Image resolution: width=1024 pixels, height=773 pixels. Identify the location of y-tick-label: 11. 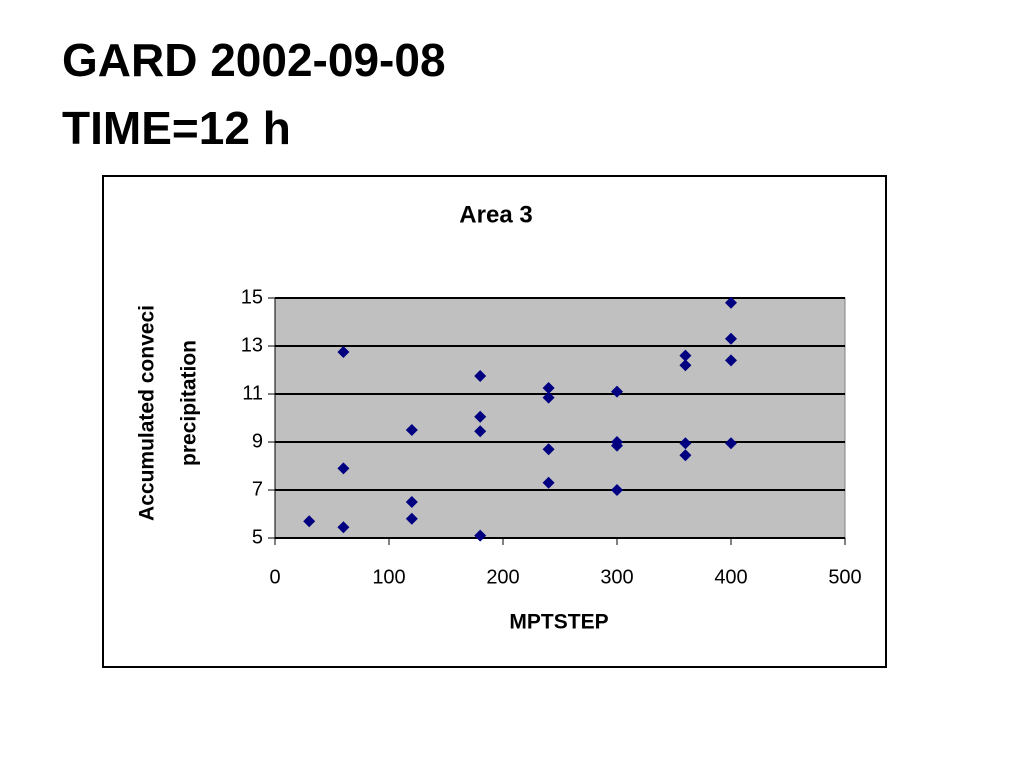
(252, 393).